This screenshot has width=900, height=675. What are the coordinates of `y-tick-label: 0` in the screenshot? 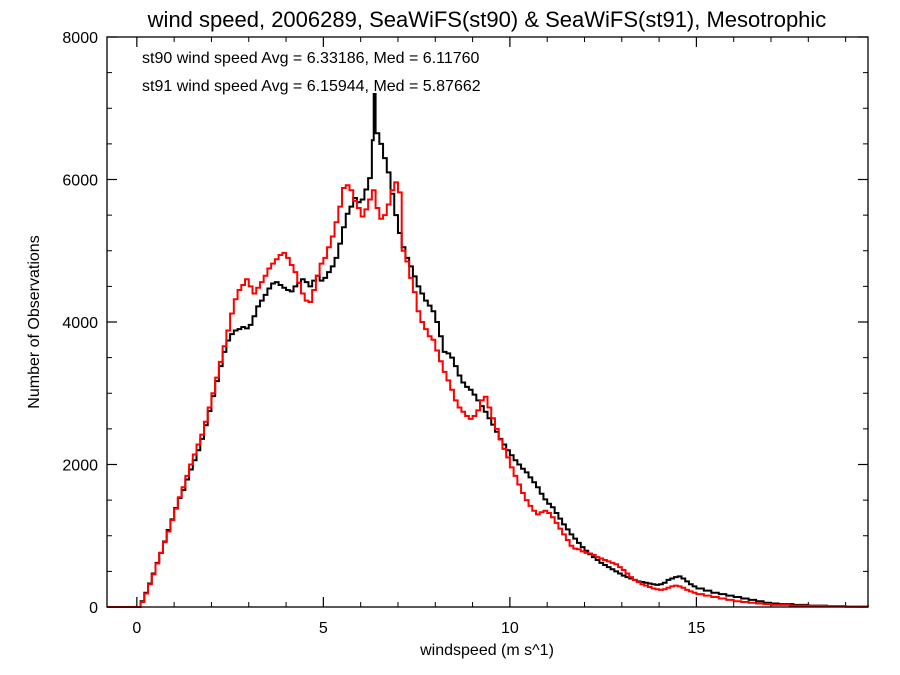 It's located at (93, 608).